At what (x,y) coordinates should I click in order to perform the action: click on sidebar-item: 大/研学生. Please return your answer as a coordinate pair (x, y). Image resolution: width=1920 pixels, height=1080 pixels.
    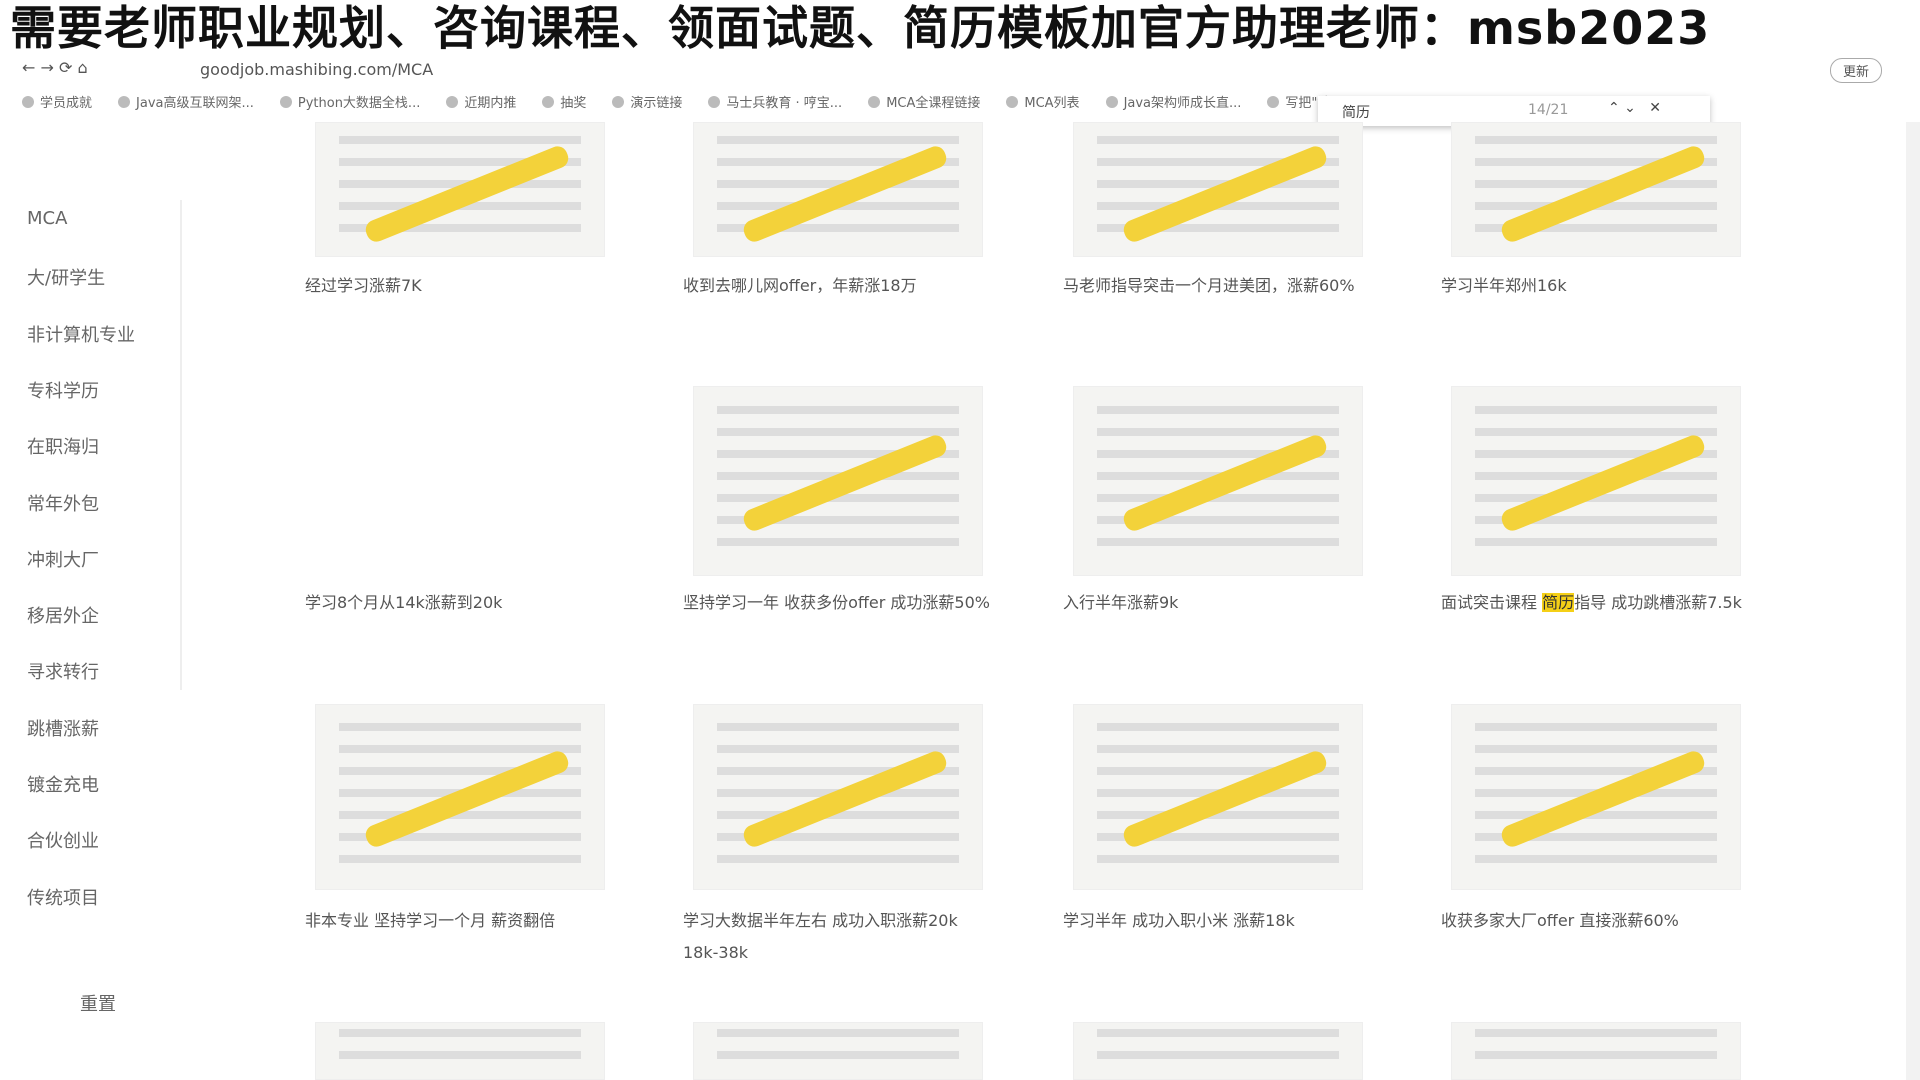
    Looking at the image, I should click on (66, 279).